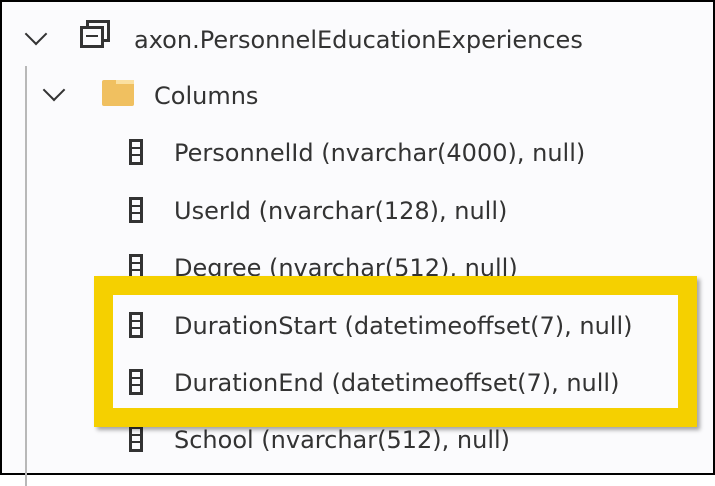 The height and width of the screenshot is (486, 715). I want to click on table-icon, so click(95, 35).